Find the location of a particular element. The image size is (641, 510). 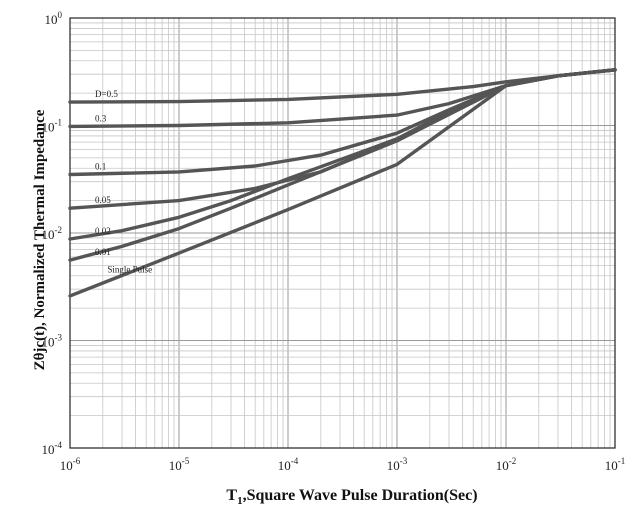

curve-label: 0.02 is located at coordinates (103, 231).